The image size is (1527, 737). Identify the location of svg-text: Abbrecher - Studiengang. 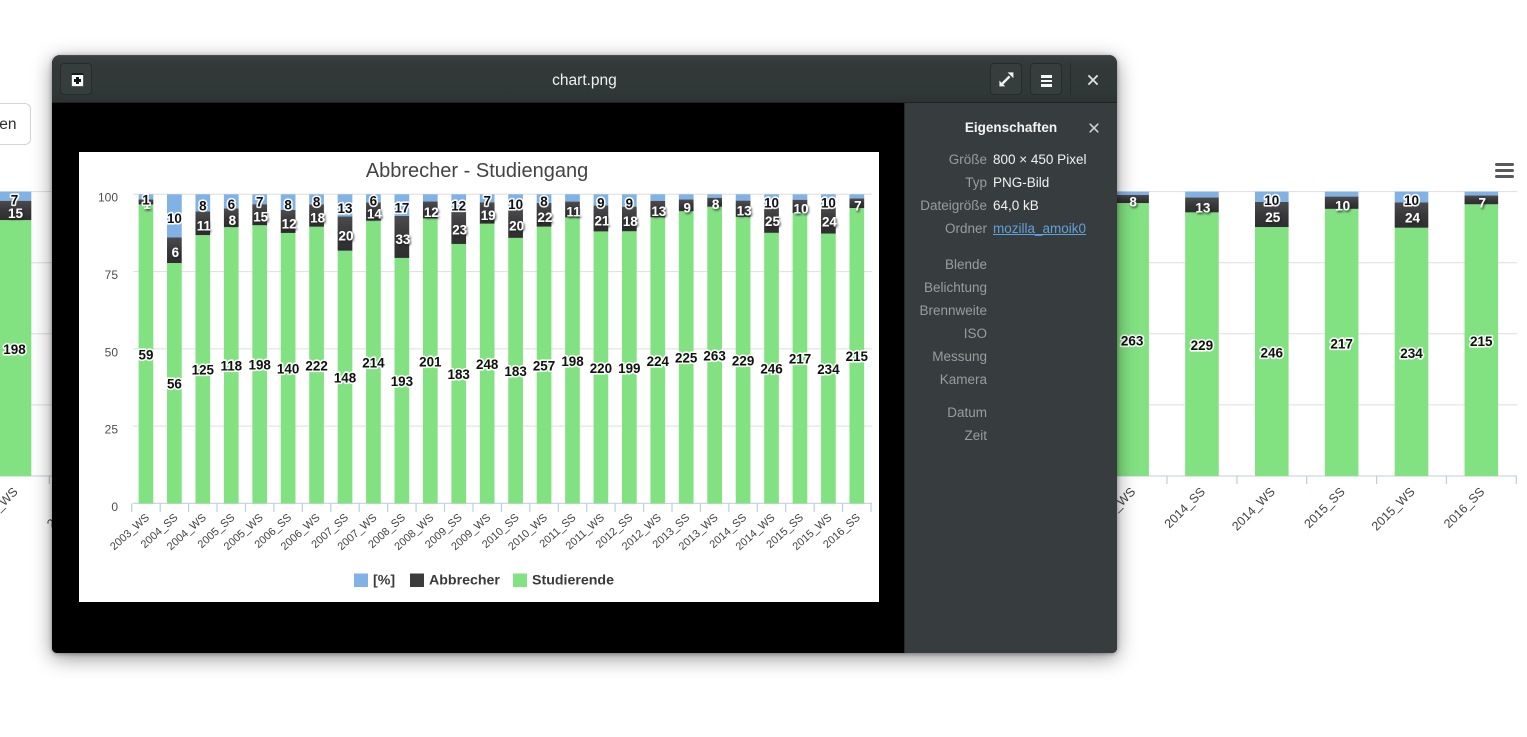
(477, 171).